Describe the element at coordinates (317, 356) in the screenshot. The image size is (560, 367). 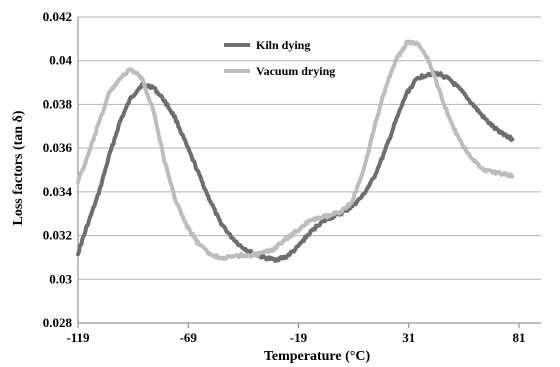
I see `x-axis-title: Temperature (°C)` at that location.